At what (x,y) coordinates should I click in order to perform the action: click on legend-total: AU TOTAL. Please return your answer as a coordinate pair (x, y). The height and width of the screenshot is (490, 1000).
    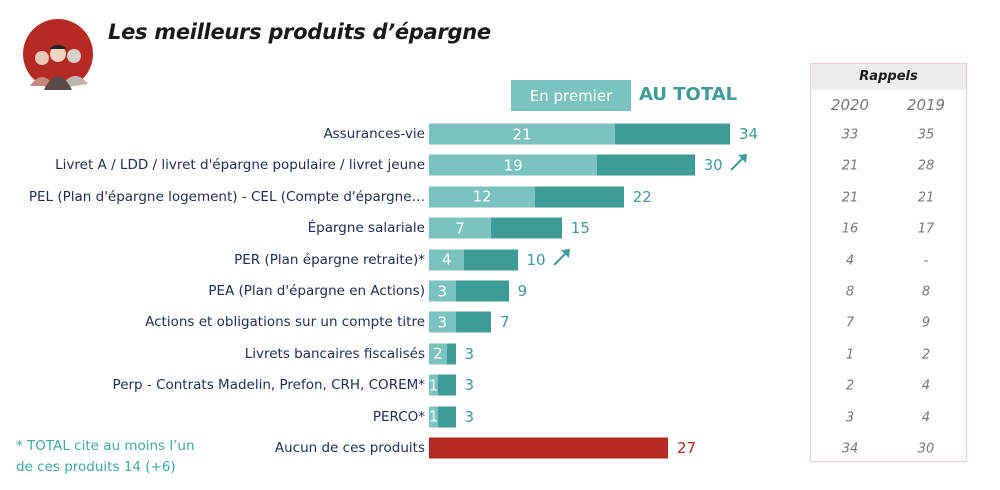
    Looking at the image, I should click on (688, 94).